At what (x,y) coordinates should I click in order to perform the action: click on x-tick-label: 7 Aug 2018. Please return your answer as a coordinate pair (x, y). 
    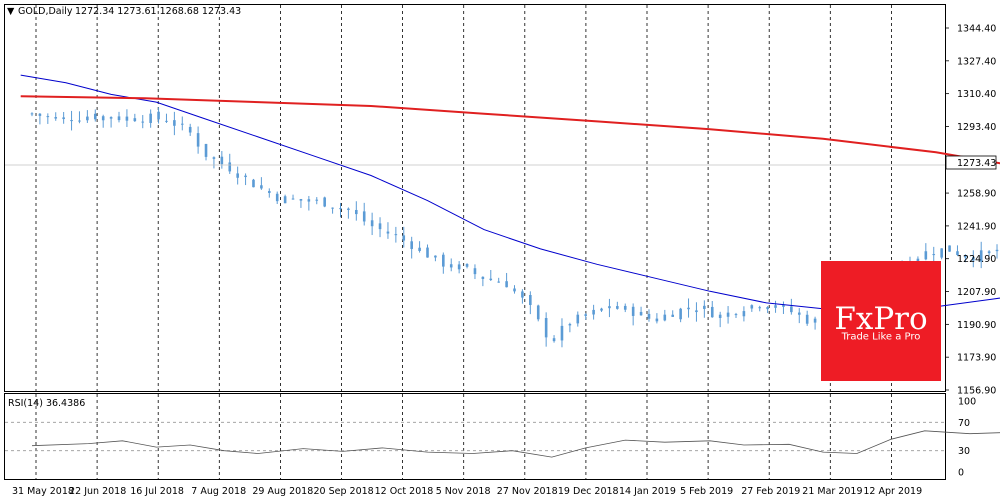
    Looking at the image, I should click on (218, 491).